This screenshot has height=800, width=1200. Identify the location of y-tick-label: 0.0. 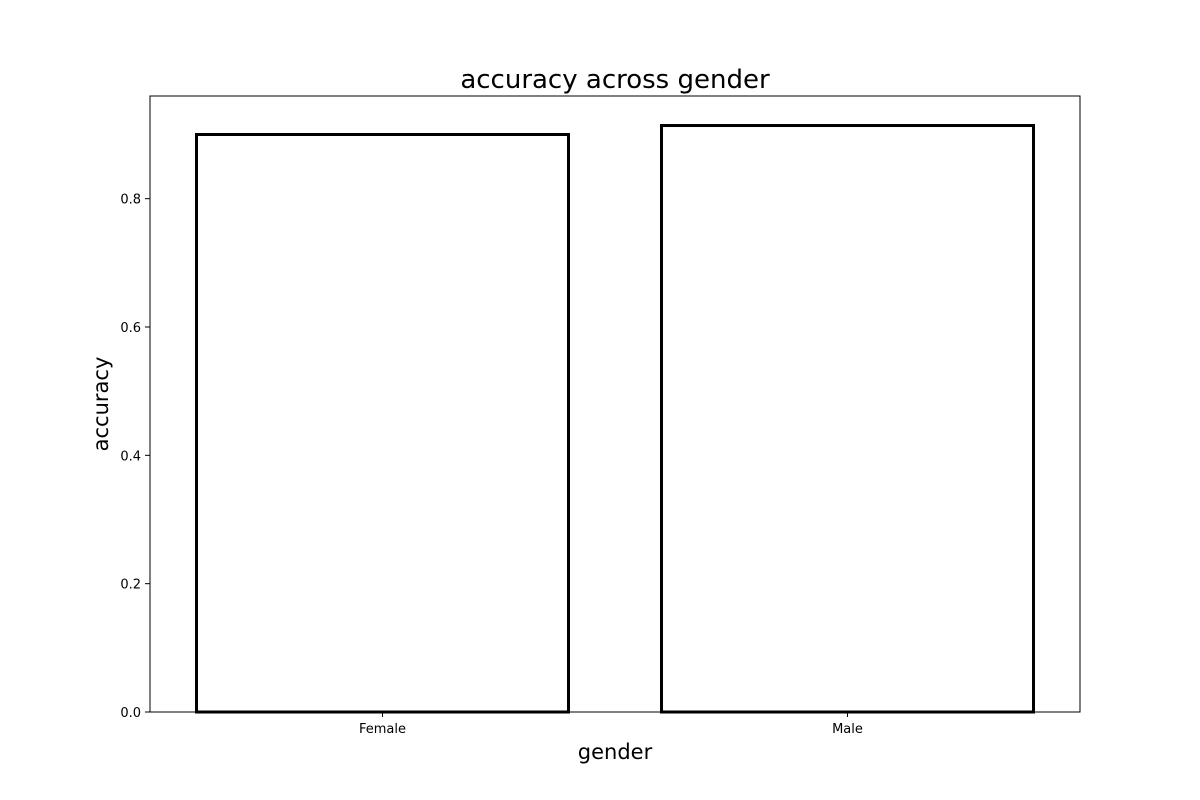
(130, 713).